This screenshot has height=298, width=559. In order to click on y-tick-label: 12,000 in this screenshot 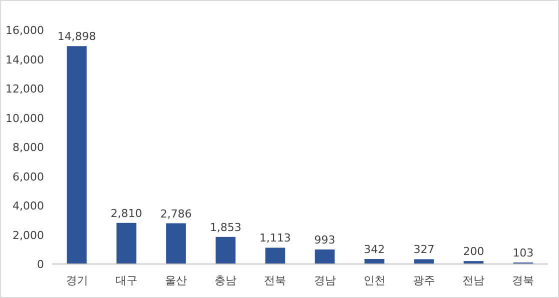, I will do `click(25, 89)`.